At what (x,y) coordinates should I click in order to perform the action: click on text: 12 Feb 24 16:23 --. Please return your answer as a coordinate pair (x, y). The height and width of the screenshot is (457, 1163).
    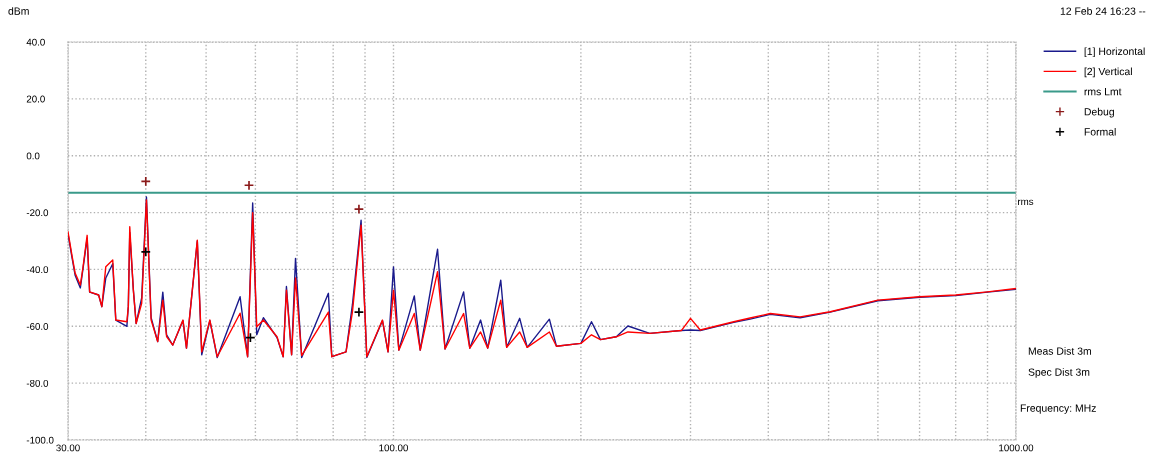
    Looking at the image, I should click on (1103, 11).